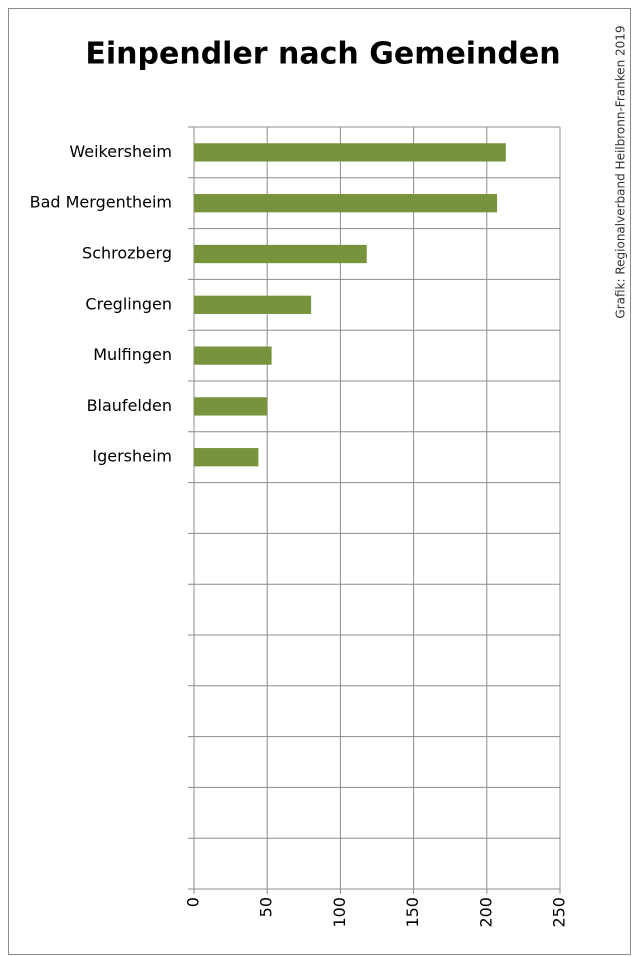  Describe the element at coordinates (559, 912) in the screenshot. I see `x-tick-label: 250` at that location.